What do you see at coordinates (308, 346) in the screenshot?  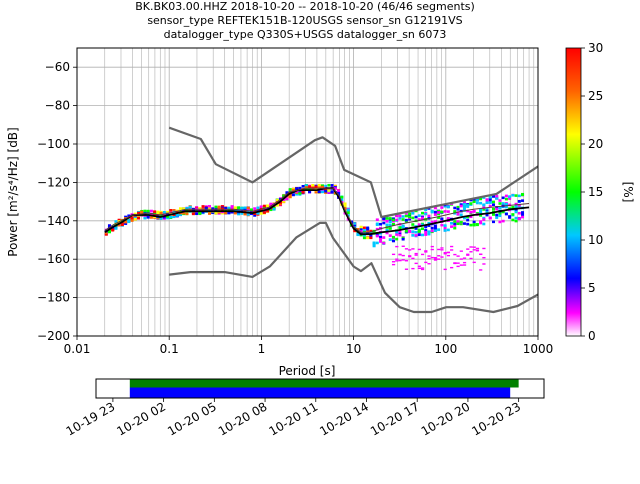 I see `x-axis: 0.01 0.1 1 10 100 1000` at bounding box center [308, 346].